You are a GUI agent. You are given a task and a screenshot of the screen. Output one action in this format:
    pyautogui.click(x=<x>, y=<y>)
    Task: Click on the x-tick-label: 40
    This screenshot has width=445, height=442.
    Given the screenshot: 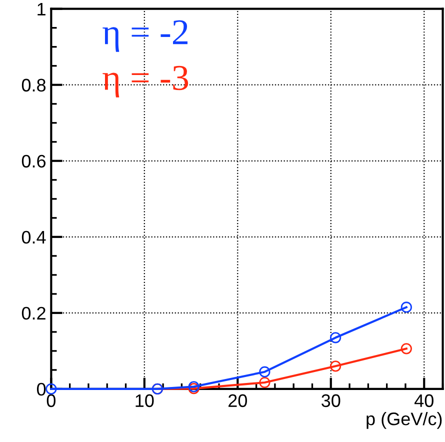 What is the action you would take?
    pyautogui.click(x=424, y=401)
    